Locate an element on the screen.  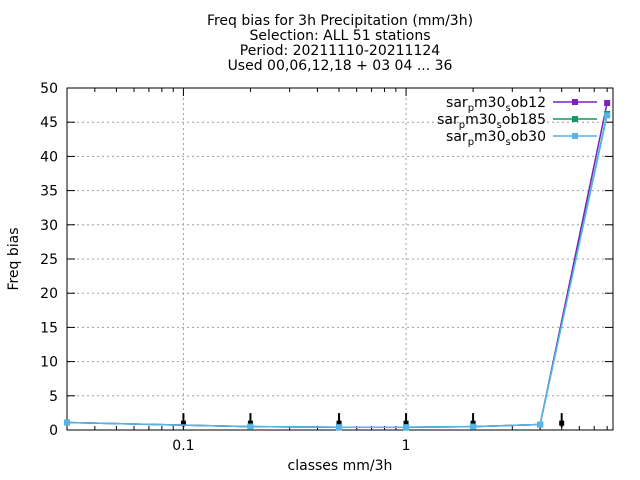
legend-label-part: ob185 is located at coordinates (524, 120).